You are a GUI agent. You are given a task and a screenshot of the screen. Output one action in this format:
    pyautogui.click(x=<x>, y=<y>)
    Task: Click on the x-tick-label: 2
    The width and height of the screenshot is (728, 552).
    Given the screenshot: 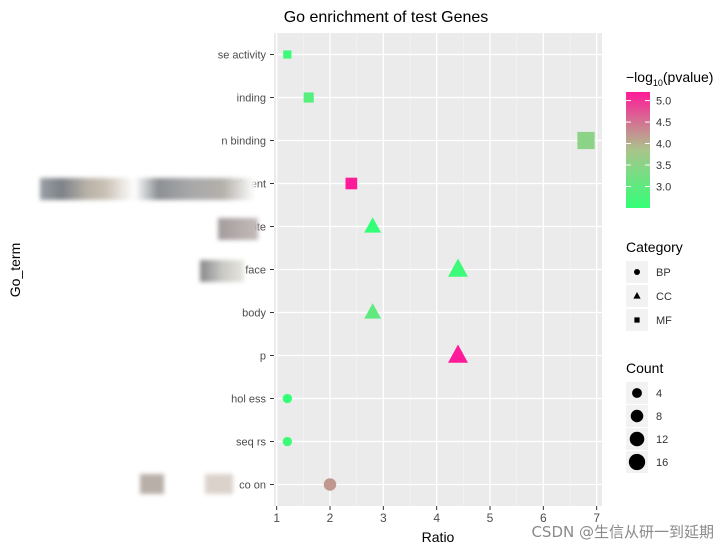 What is the action you would take?
    pyautogui.click(x=330, y=518)
    